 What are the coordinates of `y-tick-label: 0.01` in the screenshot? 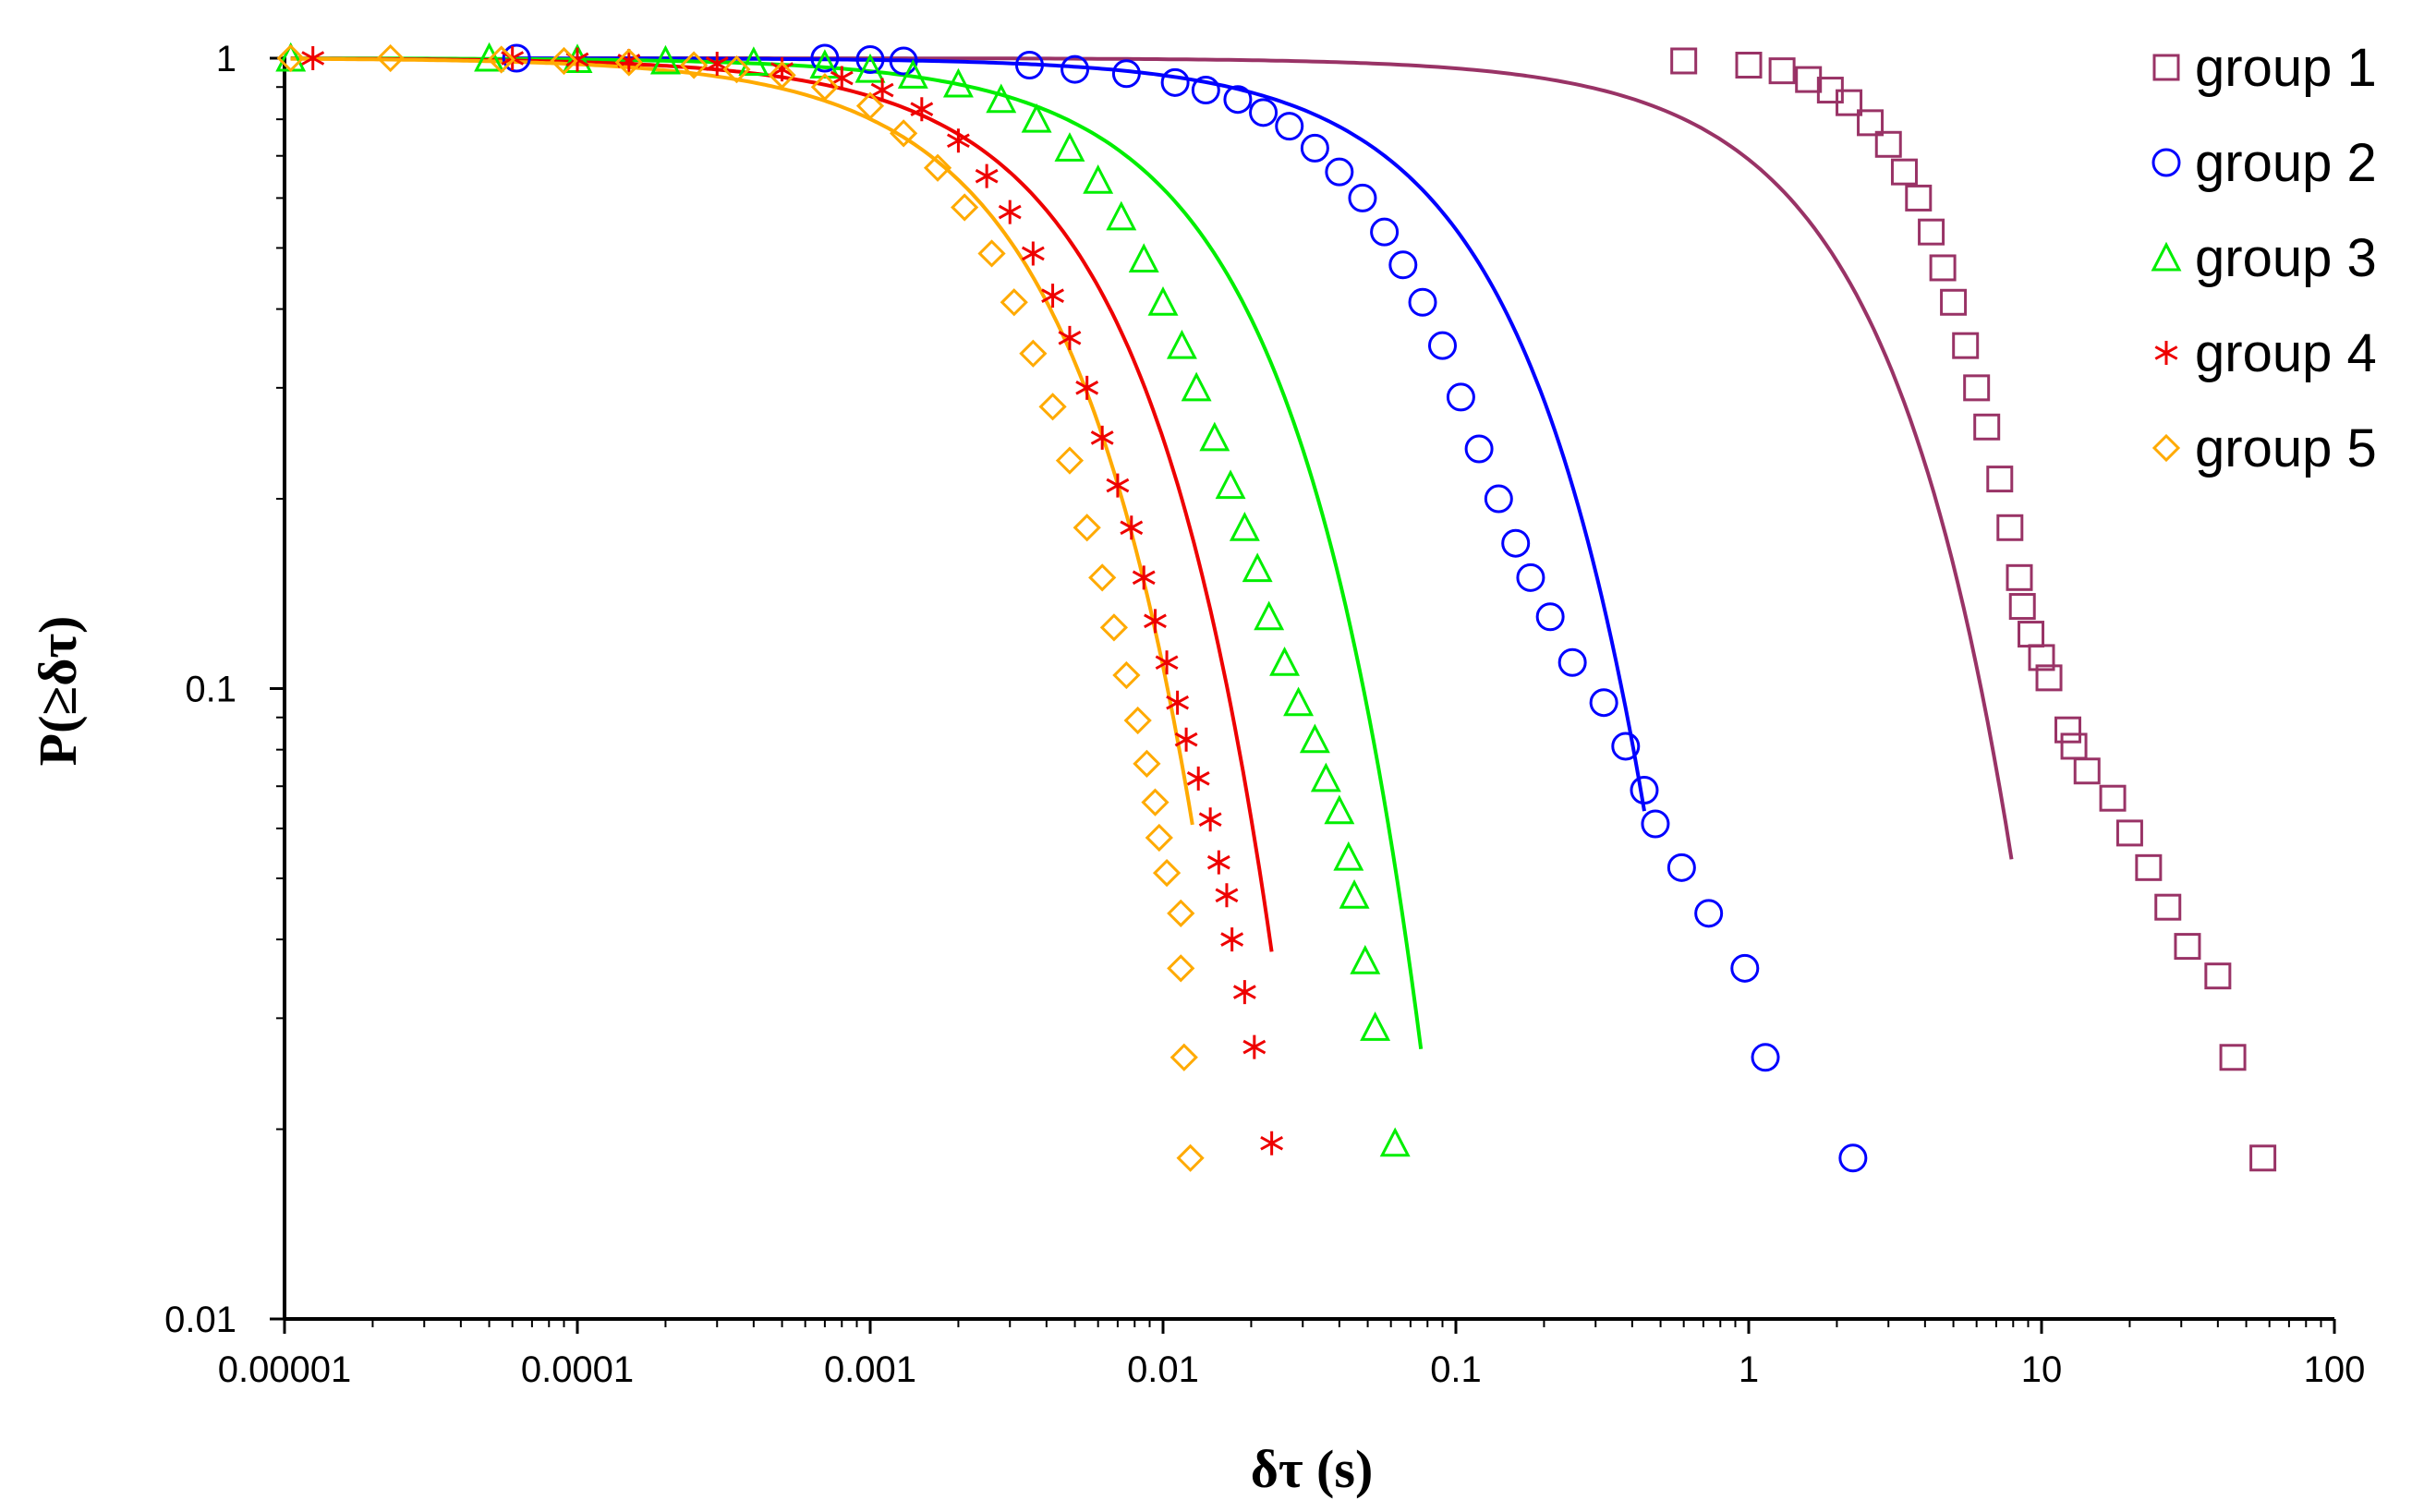 It's located at (200, 1320).